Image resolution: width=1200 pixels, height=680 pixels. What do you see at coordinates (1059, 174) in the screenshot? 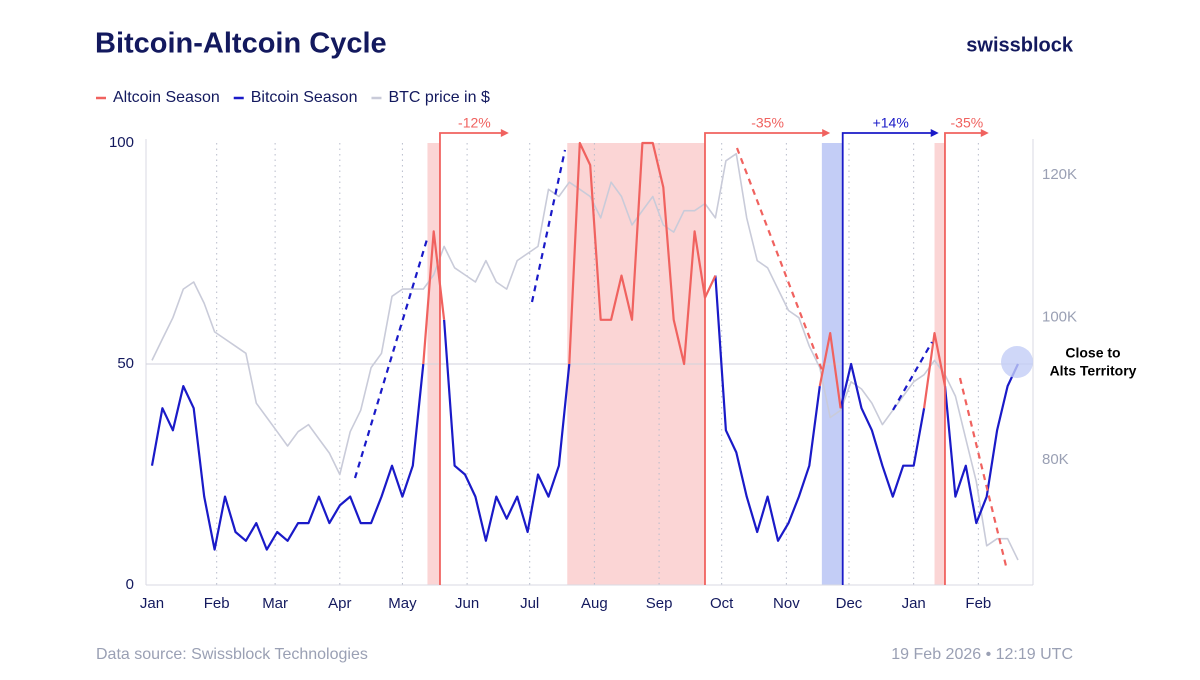
I see `y2-tick-label: 120K` at bounding box center [1059, 174].